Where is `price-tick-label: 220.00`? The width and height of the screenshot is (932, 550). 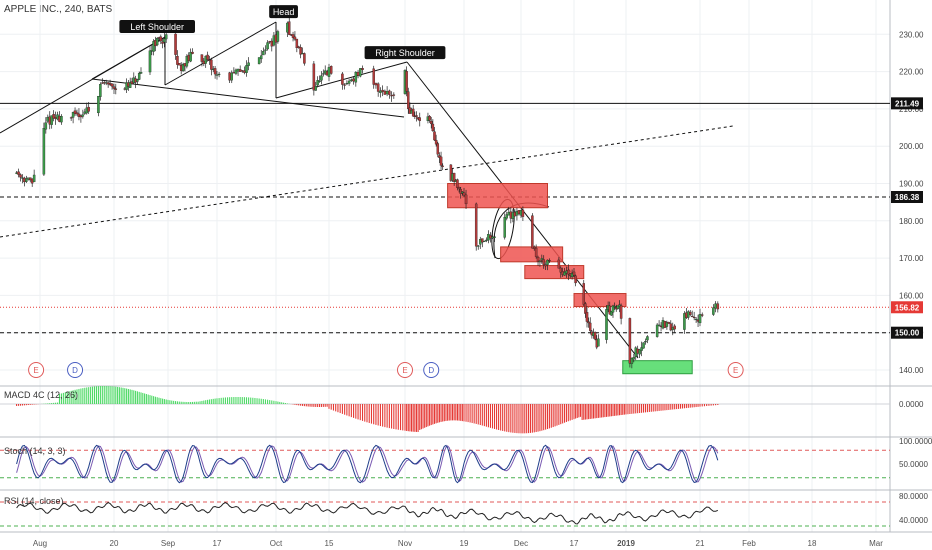
price-tick-label: 220.00 is located at coordinates (911, 72).